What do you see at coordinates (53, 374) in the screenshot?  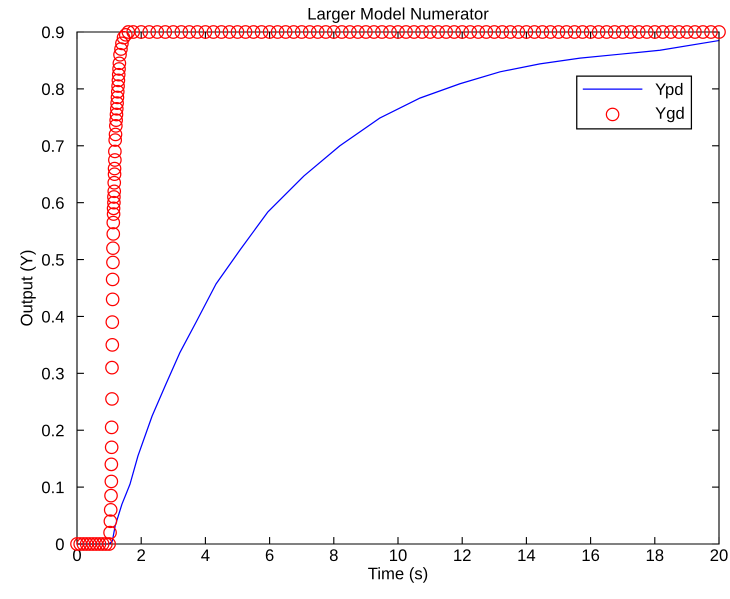 I see `y-tick-label: 0.3` at bounding box center [53, 374].